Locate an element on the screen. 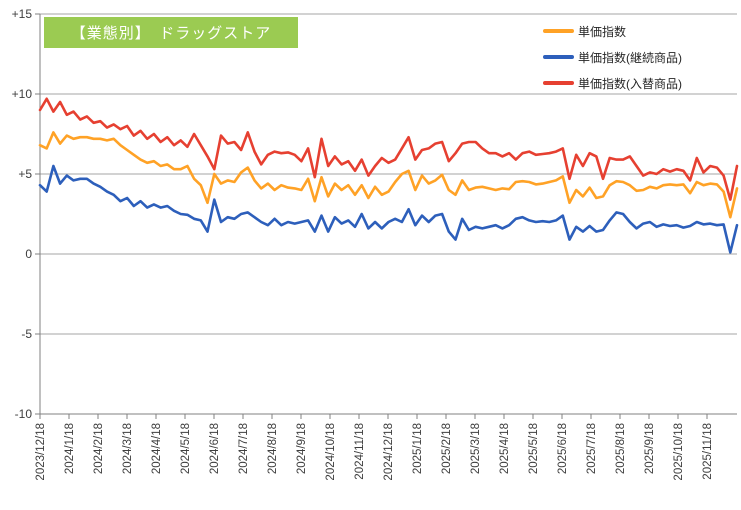 Image resolution: width=741 pixels, height=510 pixels. y-tick-label: -5 is located at coordinates (26, 334).